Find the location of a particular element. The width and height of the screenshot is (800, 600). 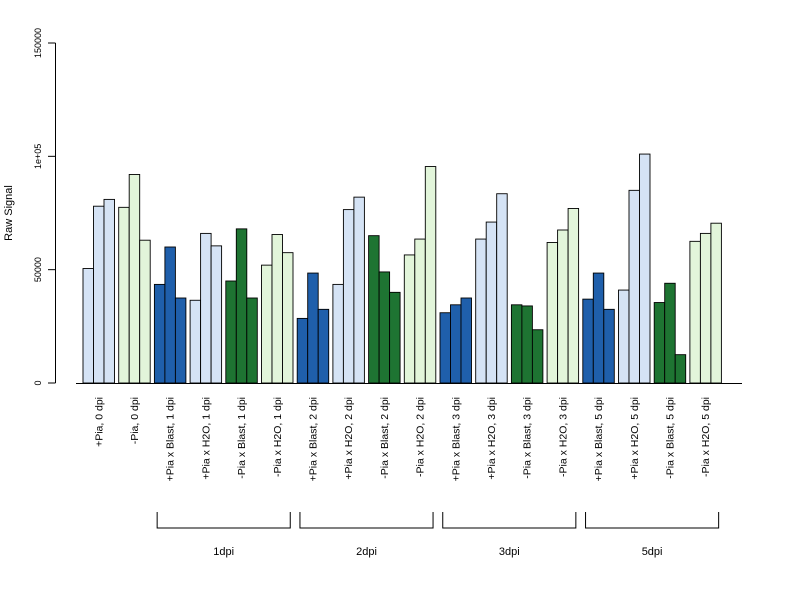

x-tick-label: -Pia x H2O, 5 dpi is located at coordinates (706, 437).